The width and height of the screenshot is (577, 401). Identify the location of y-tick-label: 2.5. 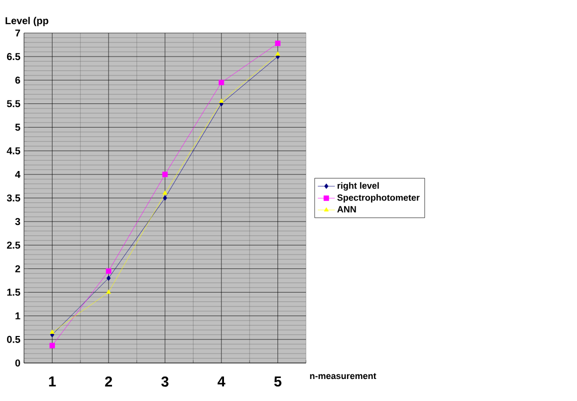
(13, 245).